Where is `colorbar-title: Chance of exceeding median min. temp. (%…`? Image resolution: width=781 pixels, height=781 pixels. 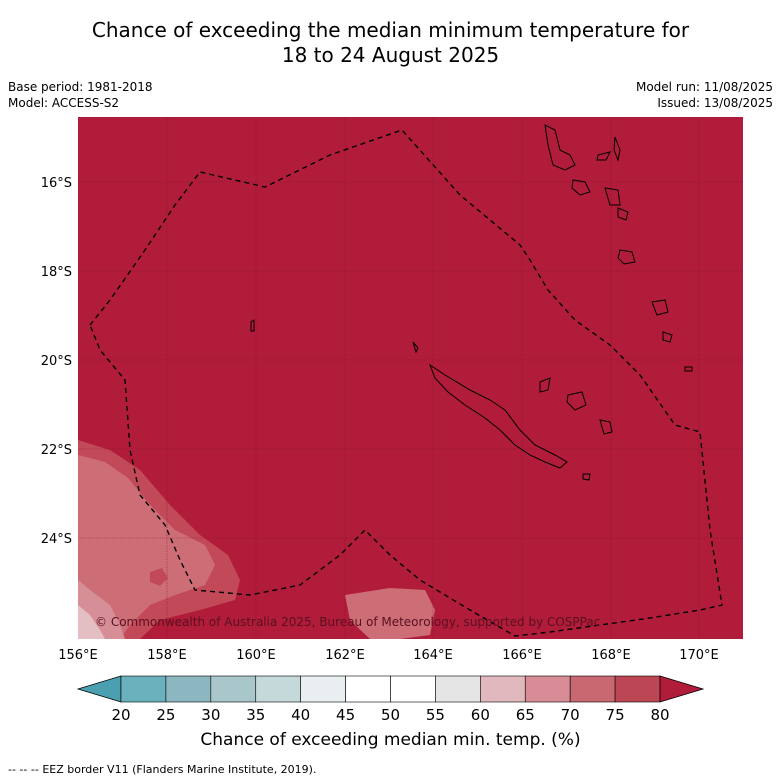
colorbar-title: Chance of exceeding median min. temp. (%… is located at coordinates (390, 740).